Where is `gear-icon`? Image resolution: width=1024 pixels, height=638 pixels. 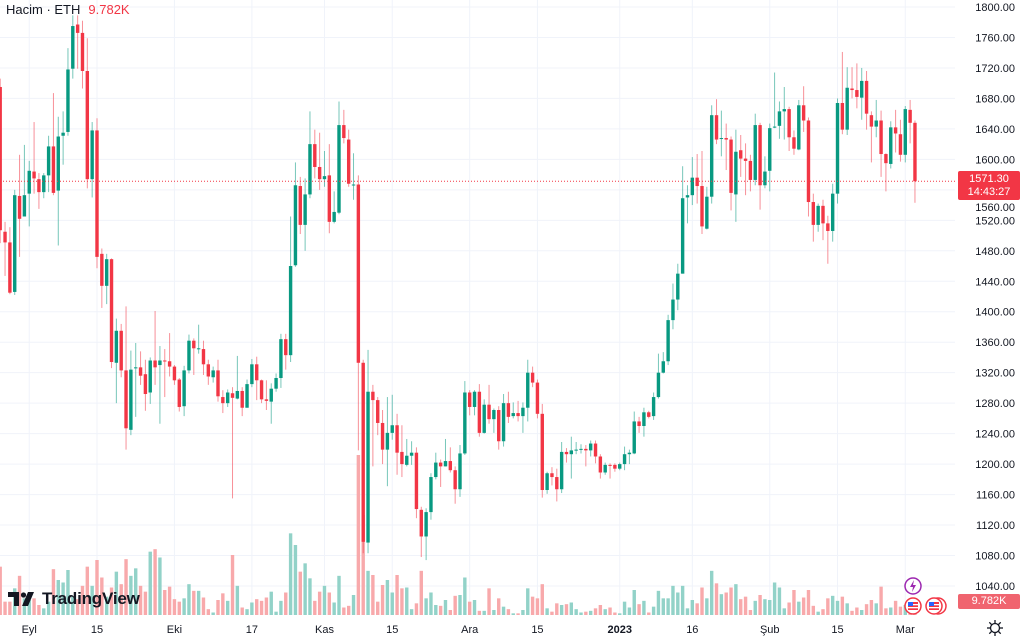
gear-icon is located at coordinates (995, 628).